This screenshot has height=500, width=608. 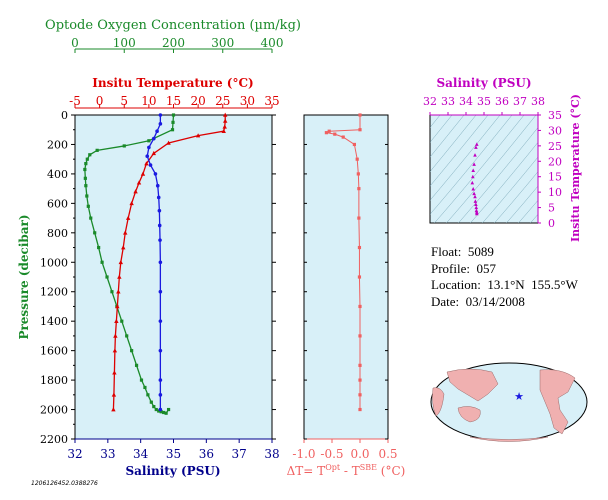 What do you see at coordinates (57, 203) in the screenshot?
I see `pressure-tick-label: 600` at bounding box center [57, 203].